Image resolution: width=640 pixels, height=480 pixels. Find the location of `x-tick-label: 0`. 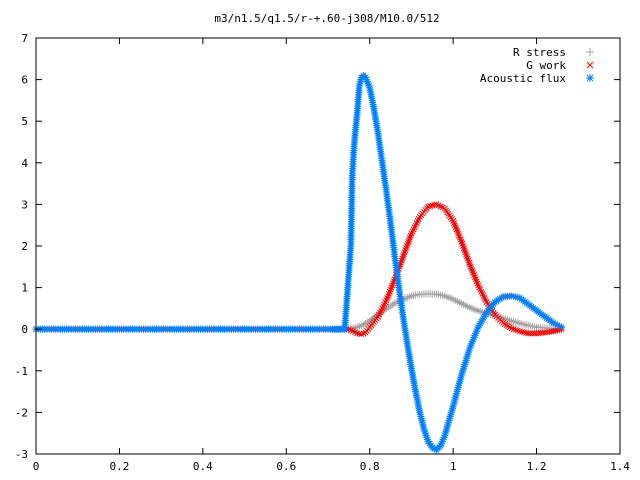

x-tick-label: 0 is located at coordinates (36, 466).